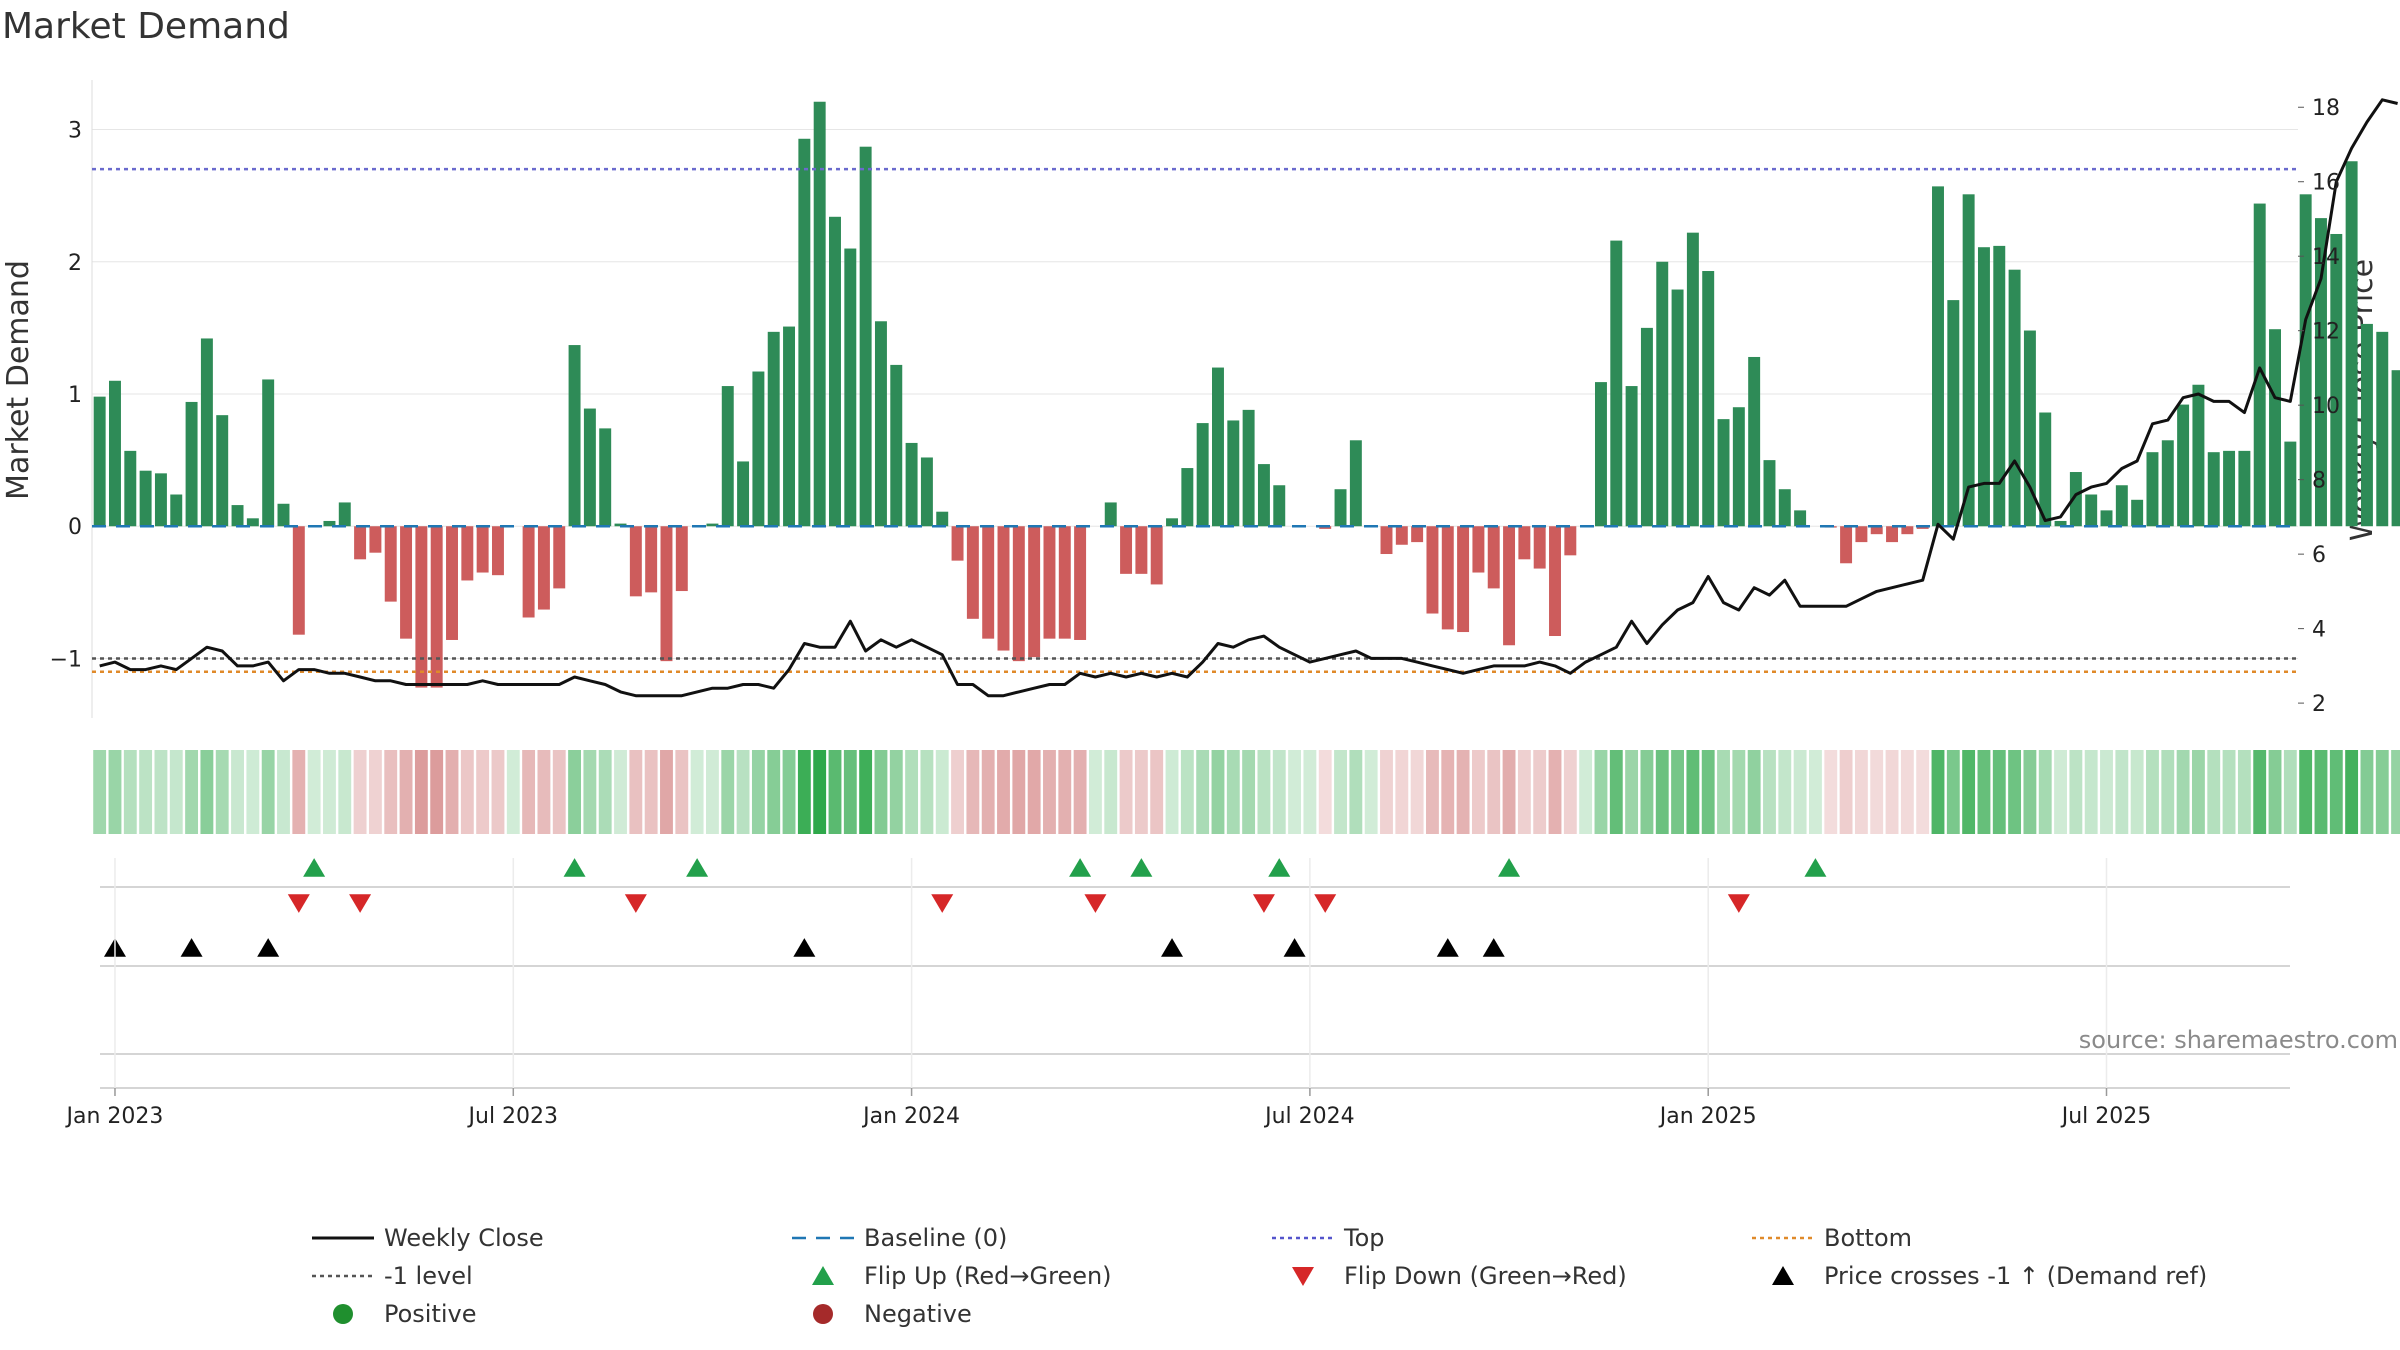 This screenshot has width=2400, height=1350. What do you see at coordinates (2319, 481) in the screenshot?
I see `y2-tick-label: 8` at bounding box center [2319, 481].